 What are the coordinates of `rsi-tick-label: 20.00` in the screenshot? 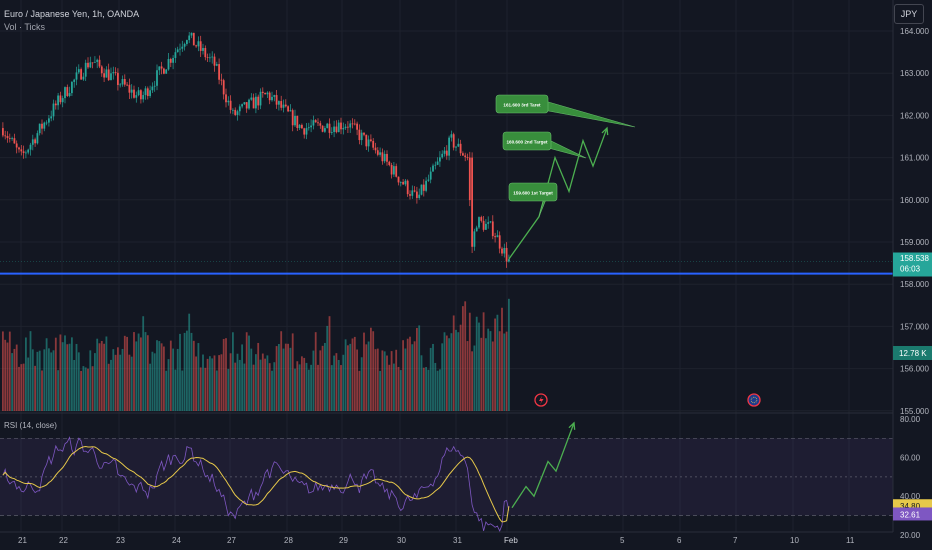 It's located at (910, 535).